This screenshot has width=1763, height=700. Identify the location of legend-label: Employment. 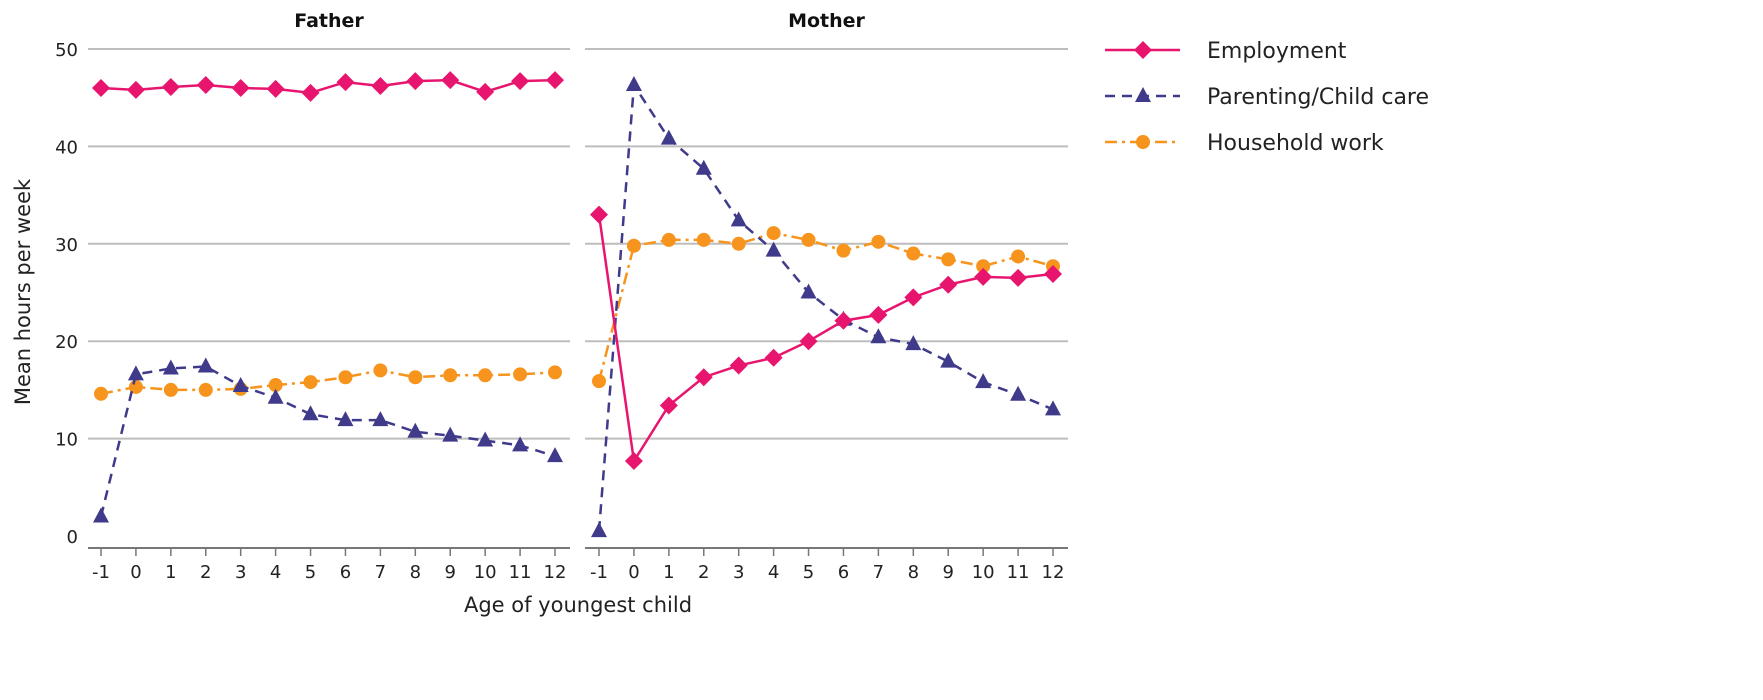
(1277, 51).